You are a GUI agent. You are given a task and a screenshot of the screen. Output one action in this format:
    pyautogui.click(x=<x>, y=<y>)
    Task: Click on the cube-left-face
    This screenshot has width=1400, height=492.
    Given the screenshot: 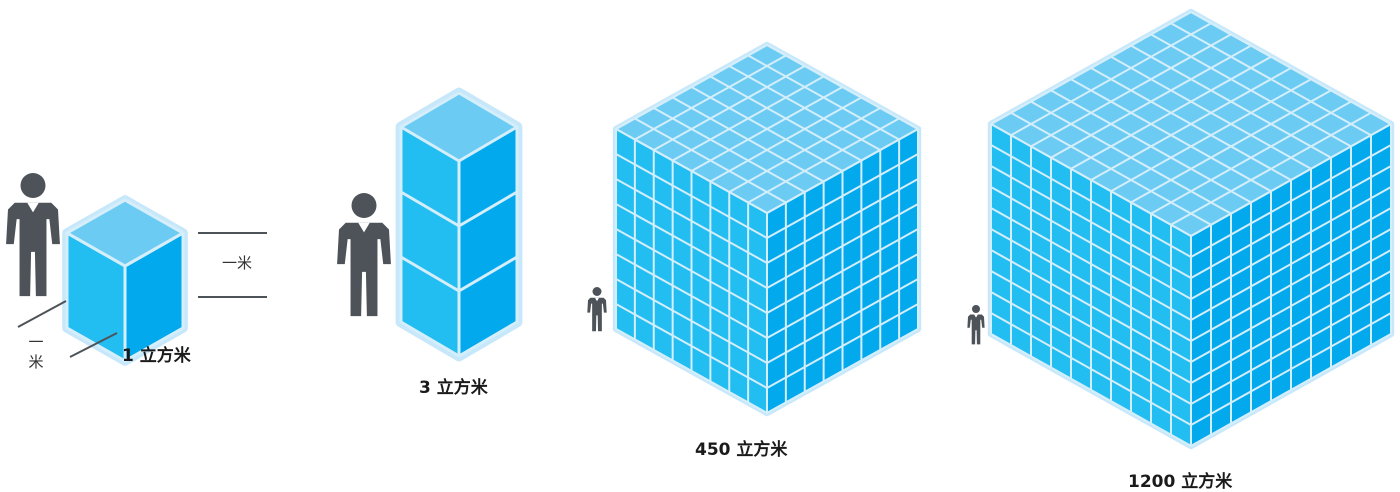 What is the action you would take?
    pyautogui.click(x=96, y=297)
    